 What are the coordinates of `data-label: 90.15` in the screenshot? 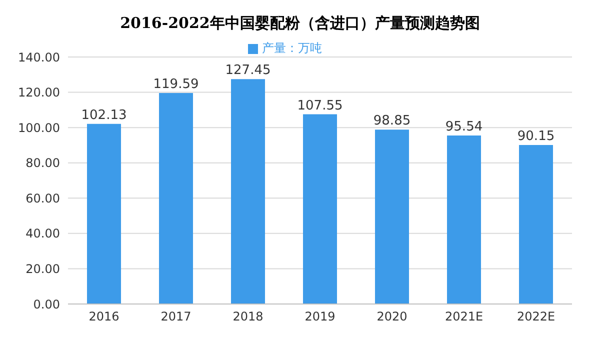 It's located at (536, 136).